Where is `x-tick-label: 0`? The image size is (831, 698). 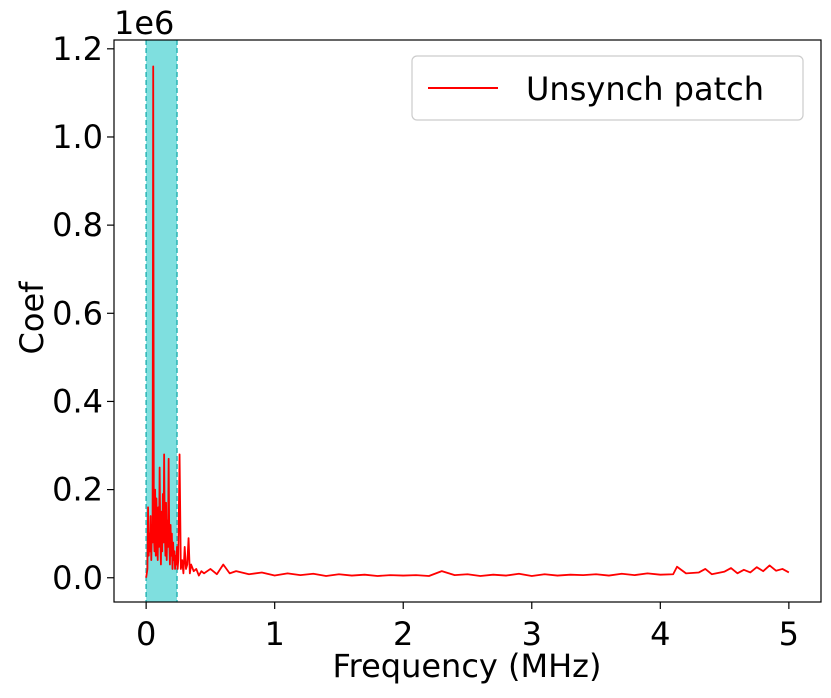 x-tick-label: 0 is located at coordinates (146, 634).